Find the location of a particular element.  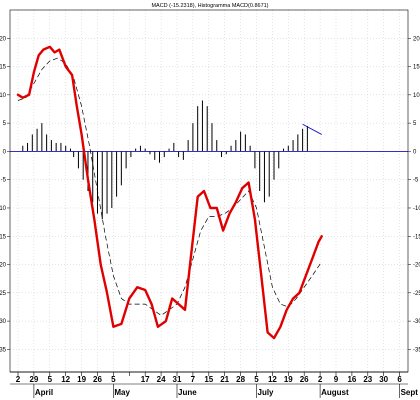

y-tick-label-left: -25 is located at coordinates (3, 294).